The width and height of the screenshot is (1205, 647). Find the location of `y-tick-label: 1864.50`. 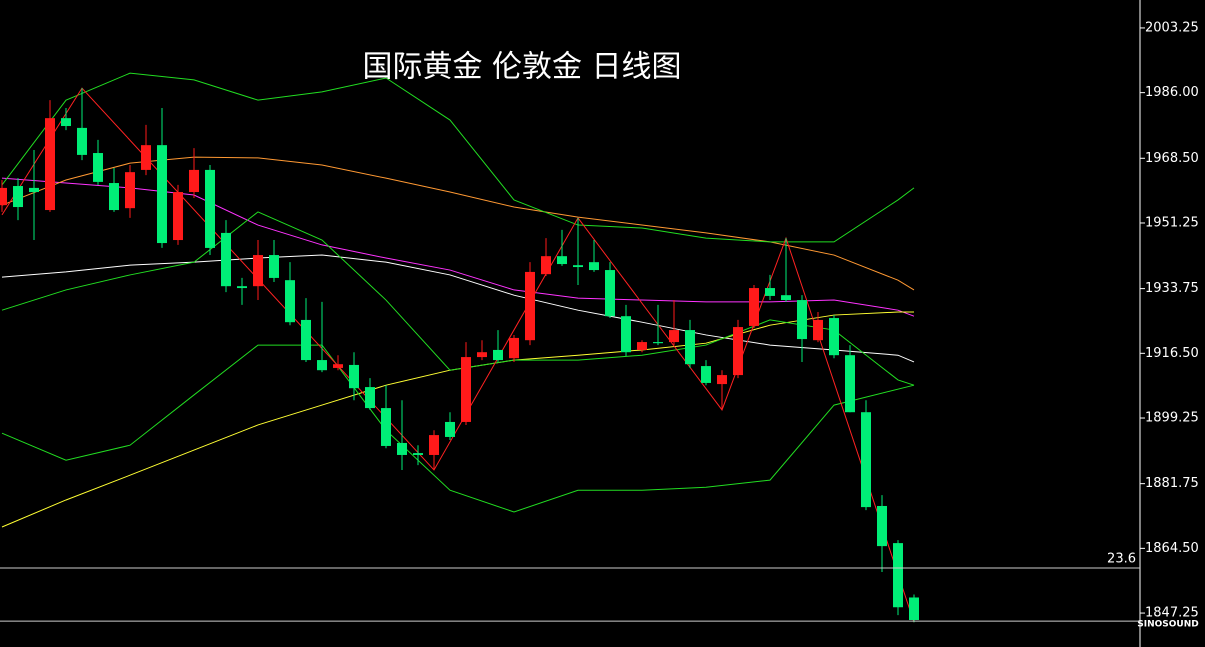

y-tick-label: 1864.50 is located at coordinates (1172, 548).